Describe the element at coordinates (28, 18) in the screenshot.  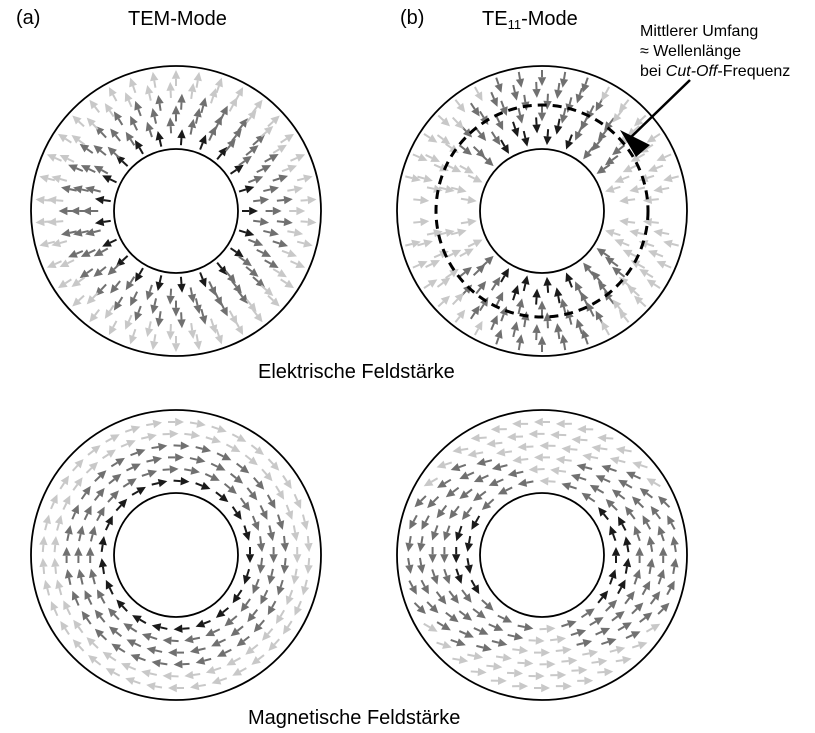
I see `panel-label-a: (a)` at that location.